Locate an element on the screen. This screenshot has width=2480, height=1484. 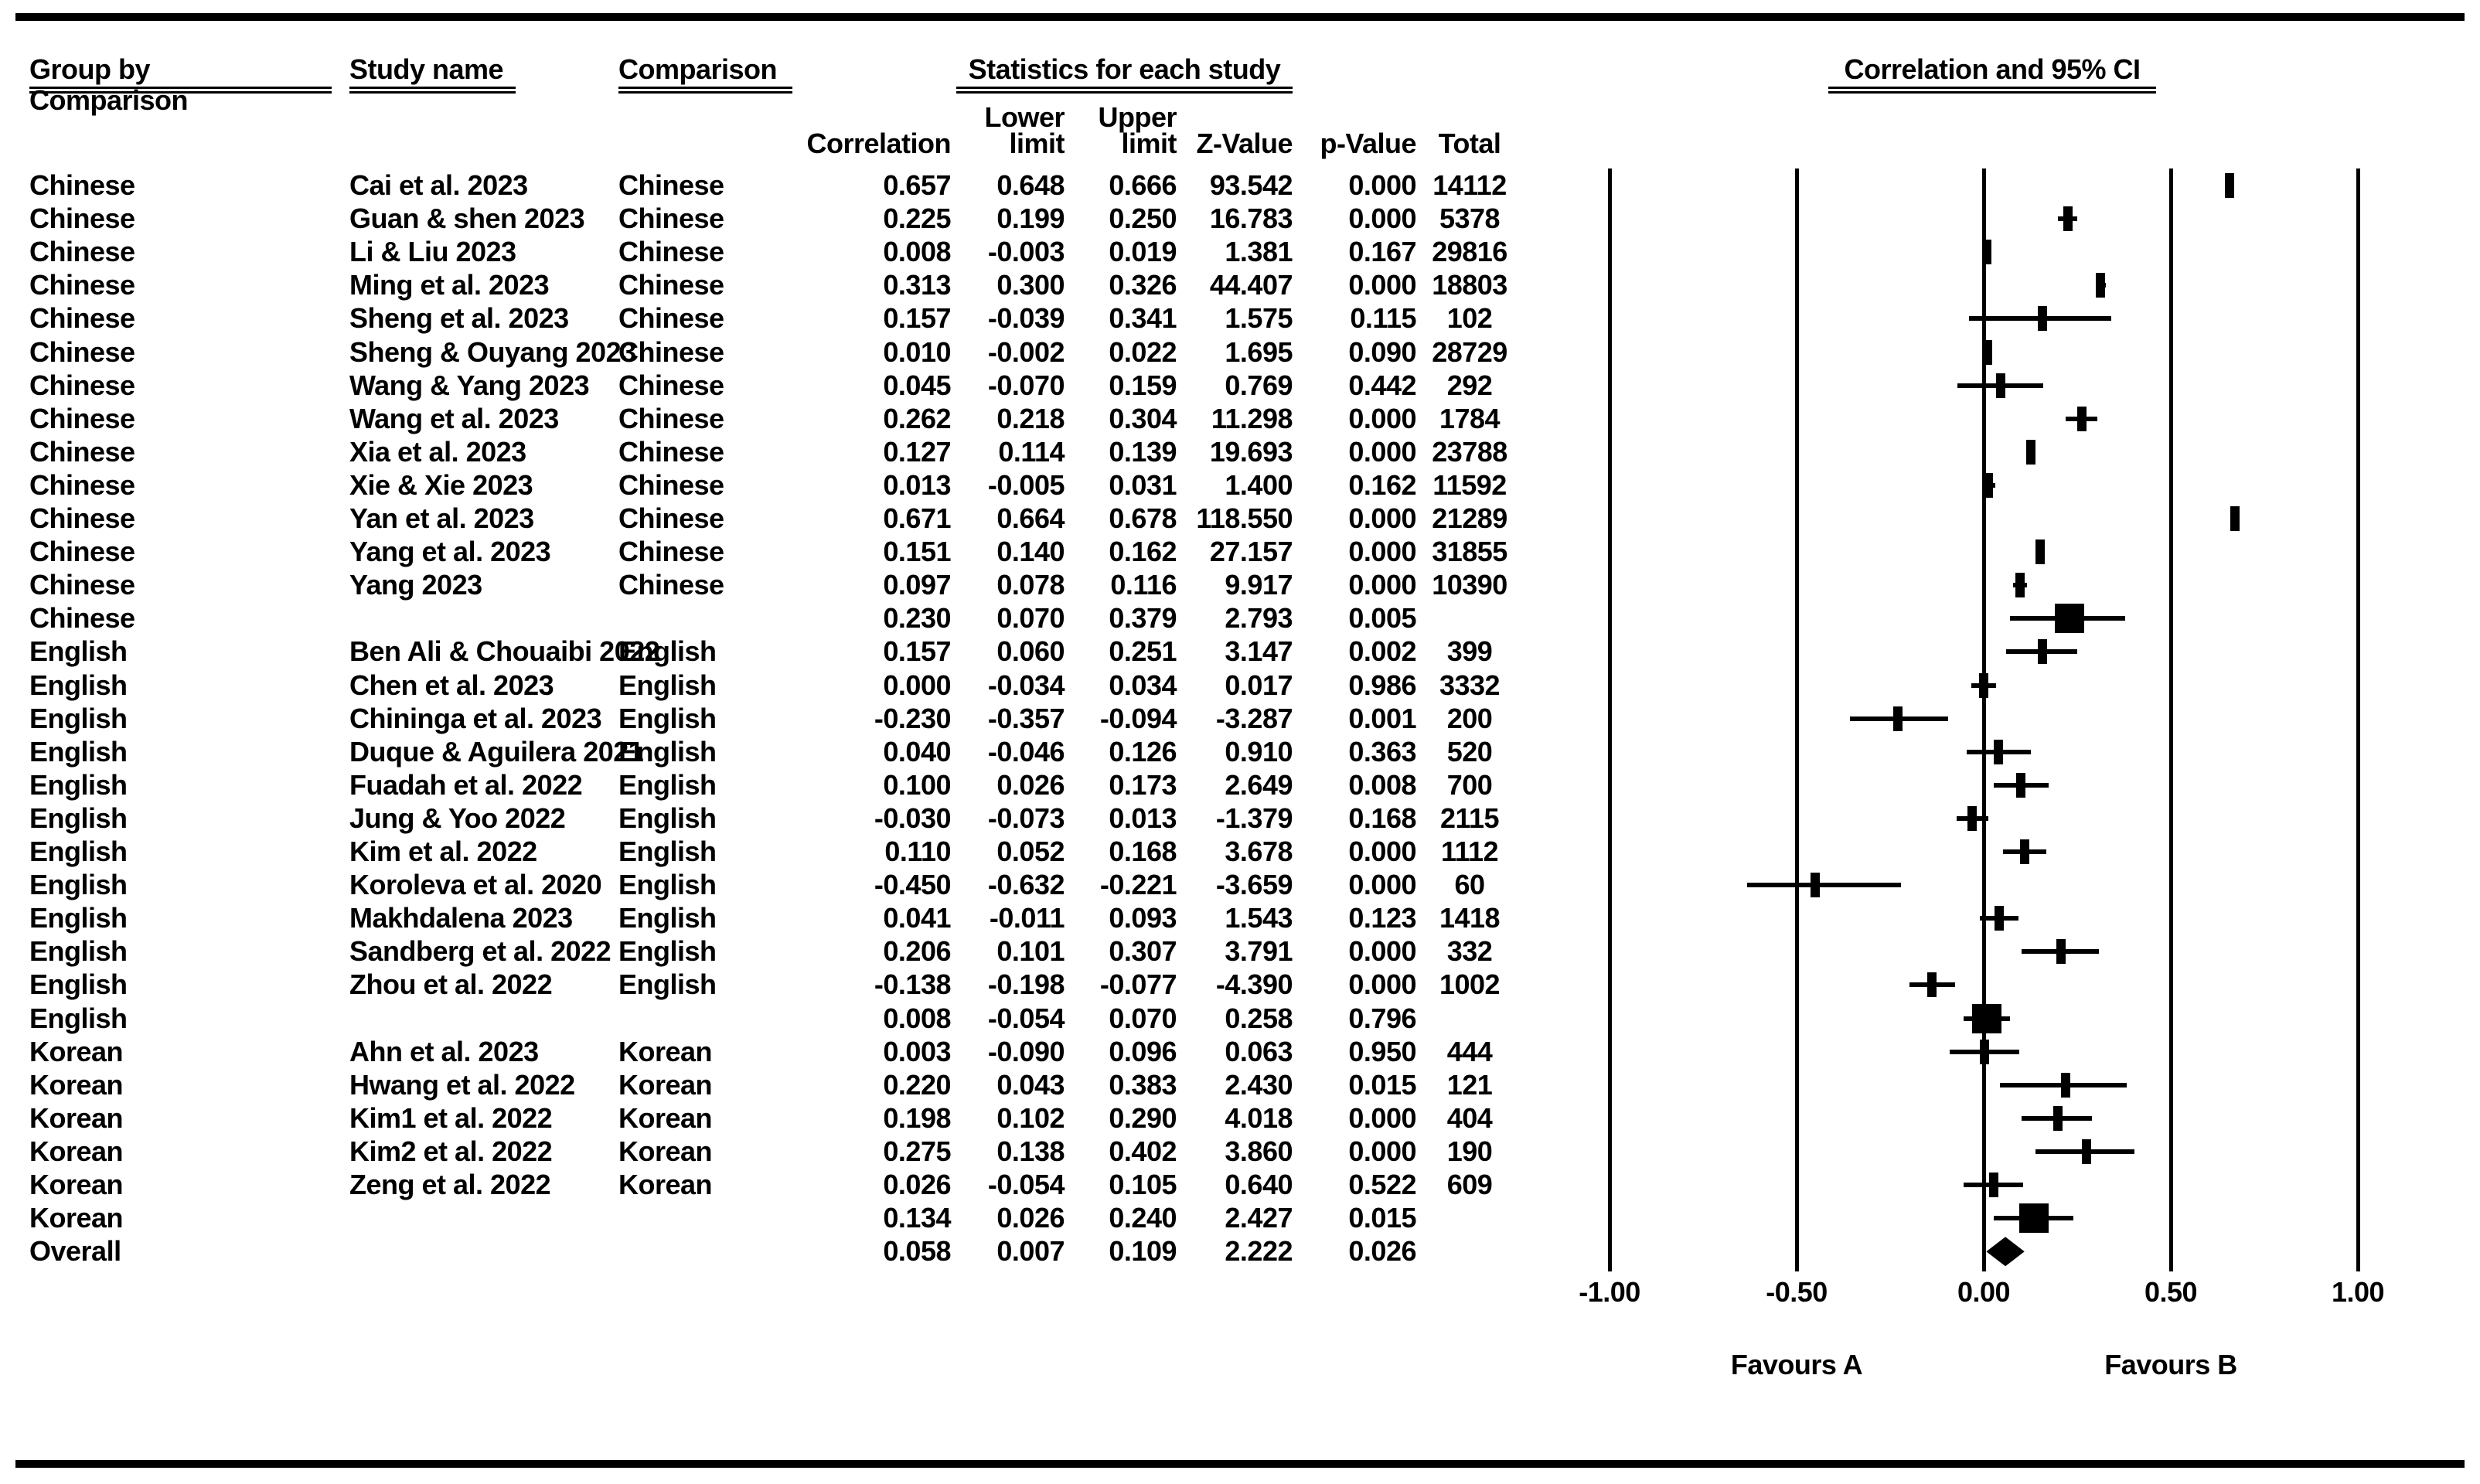
total-cell: 60 is located at coordinates (1469, 885).